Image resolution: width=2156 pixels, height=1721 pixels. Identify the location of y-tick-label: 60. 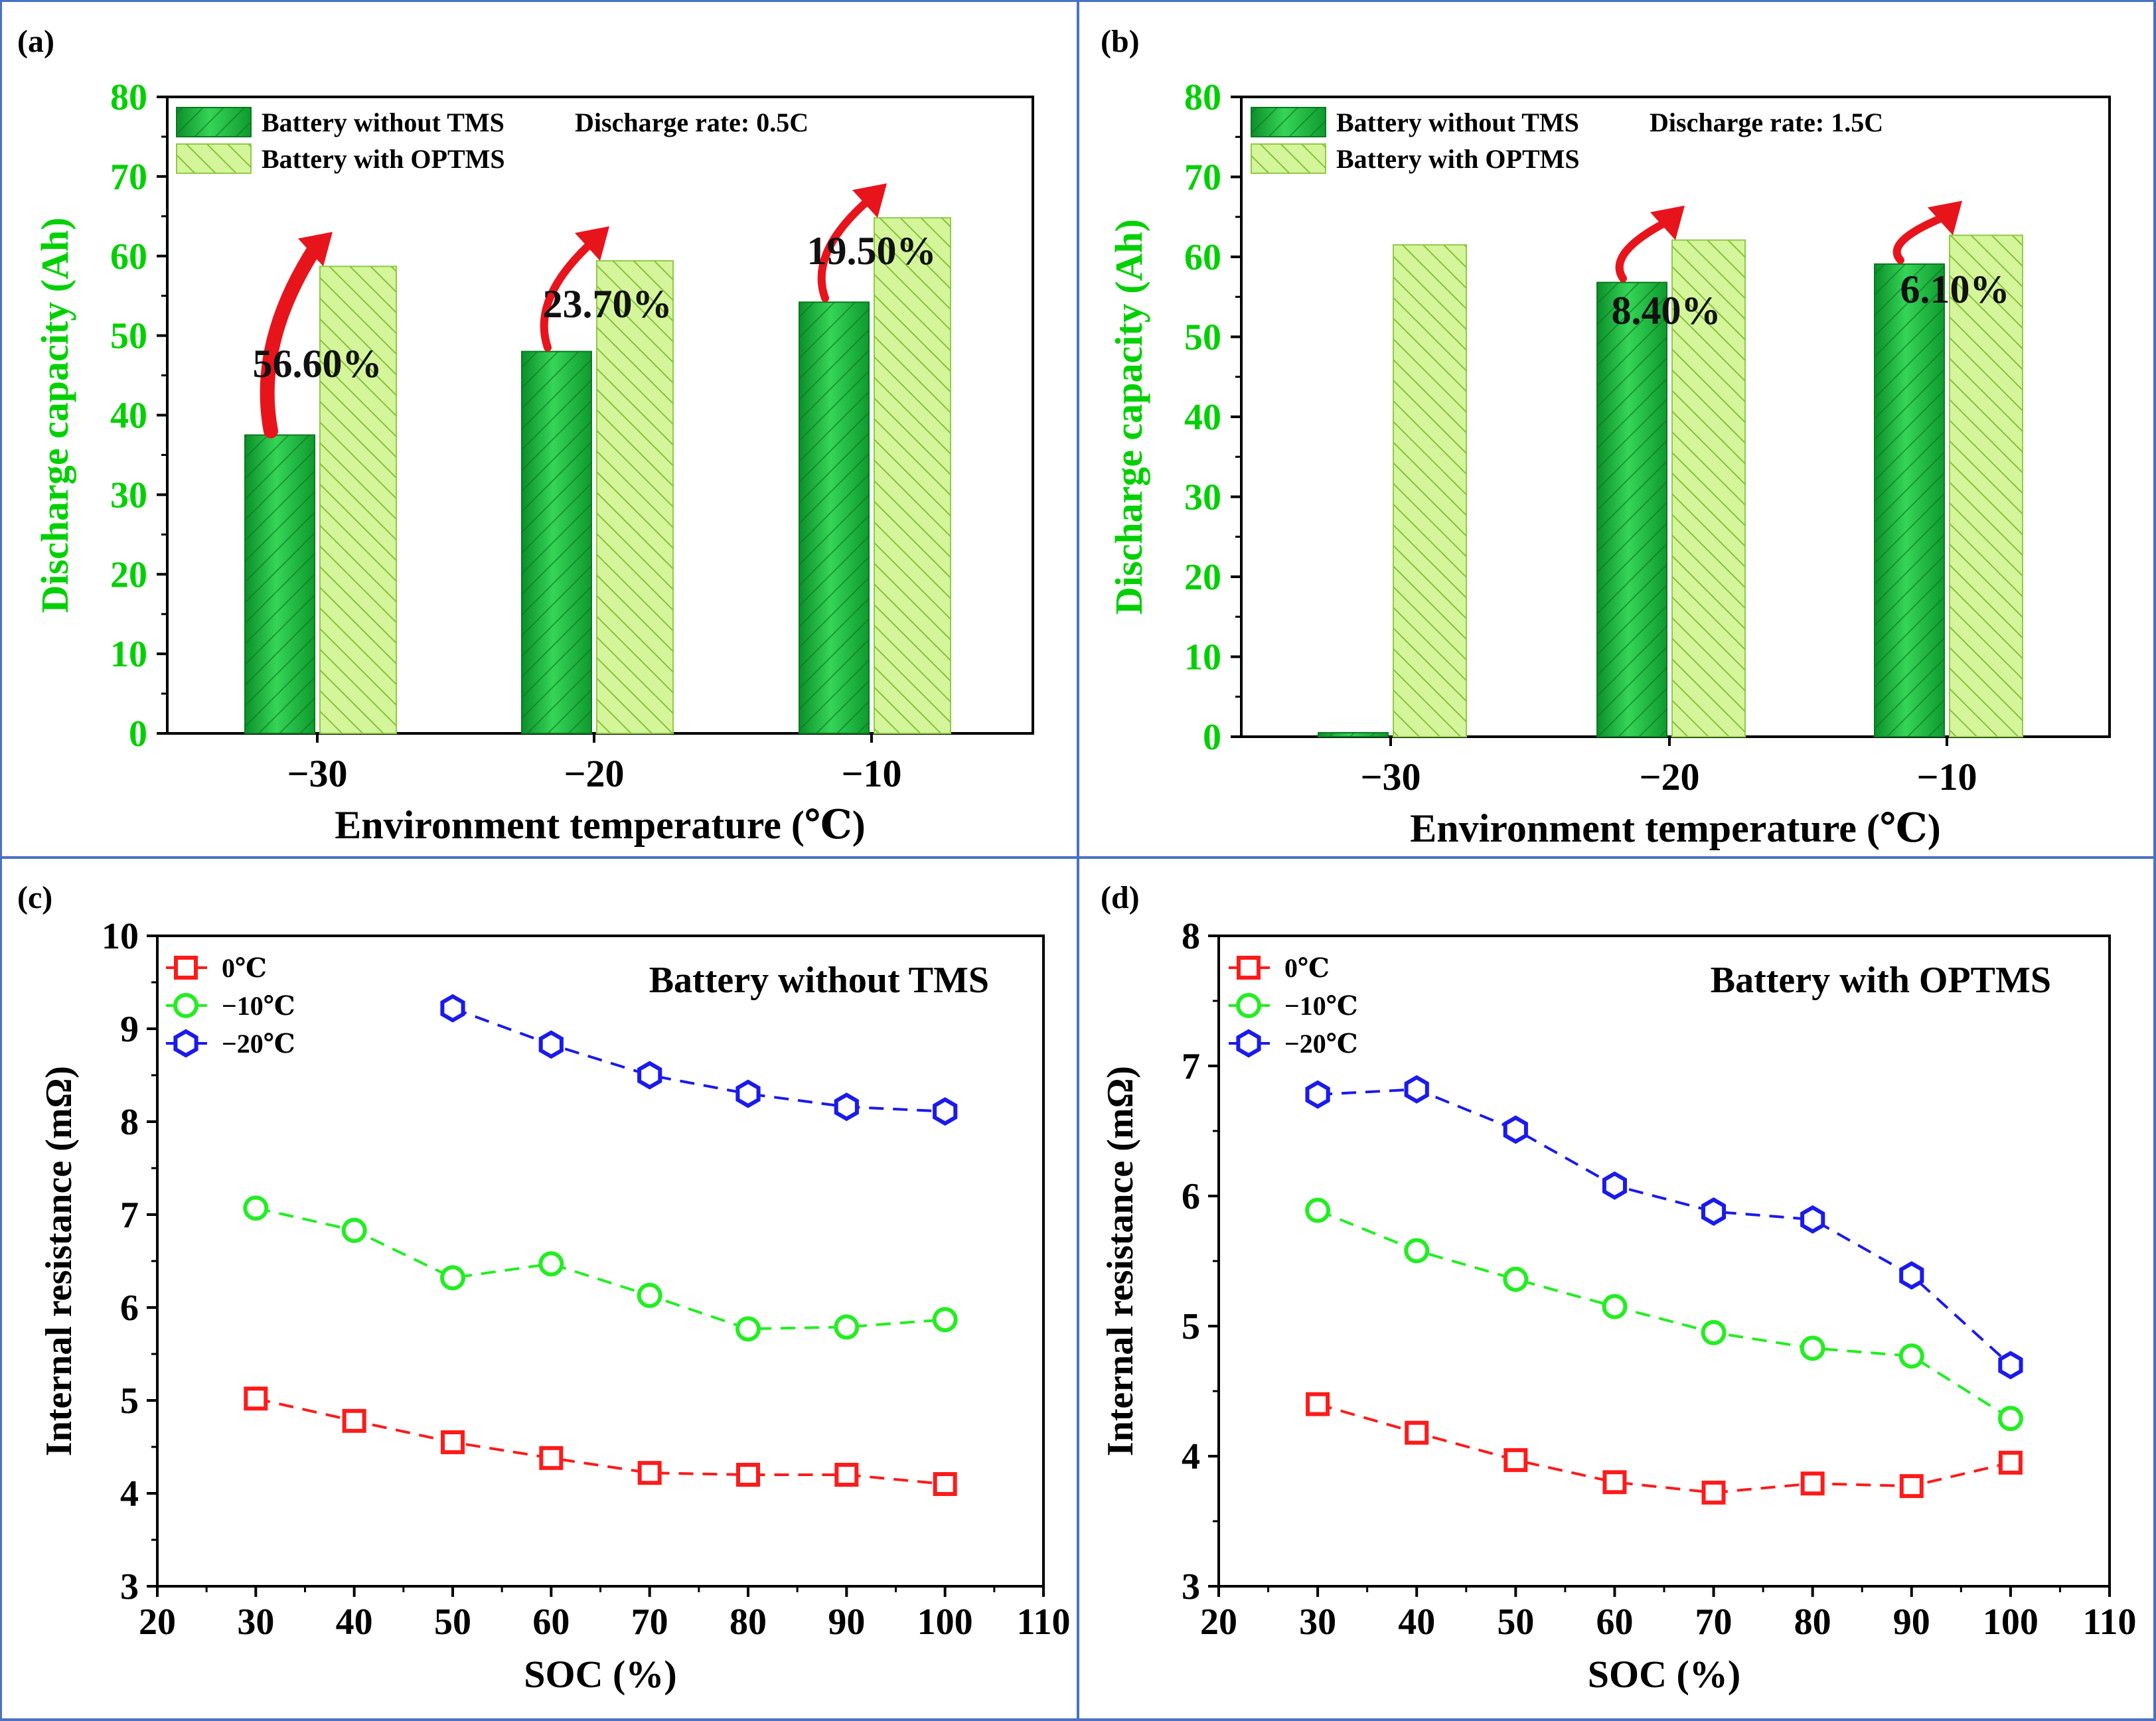
(1203, 257).